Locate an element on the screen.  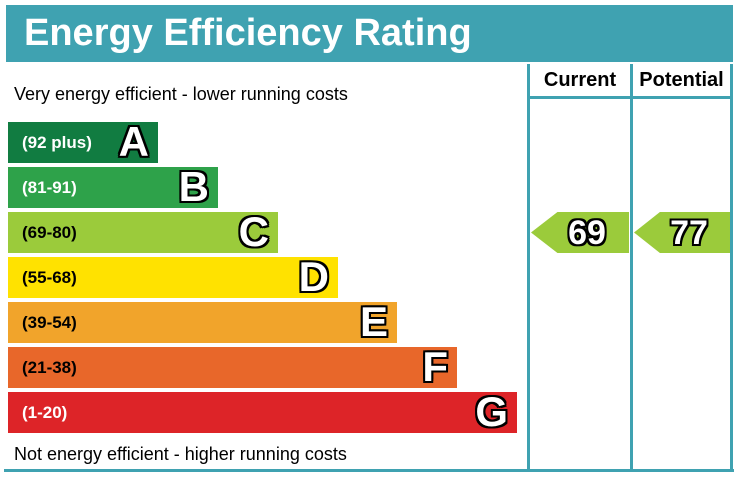
band-row-g: (1-20) G is located at coordinates (262, 411).